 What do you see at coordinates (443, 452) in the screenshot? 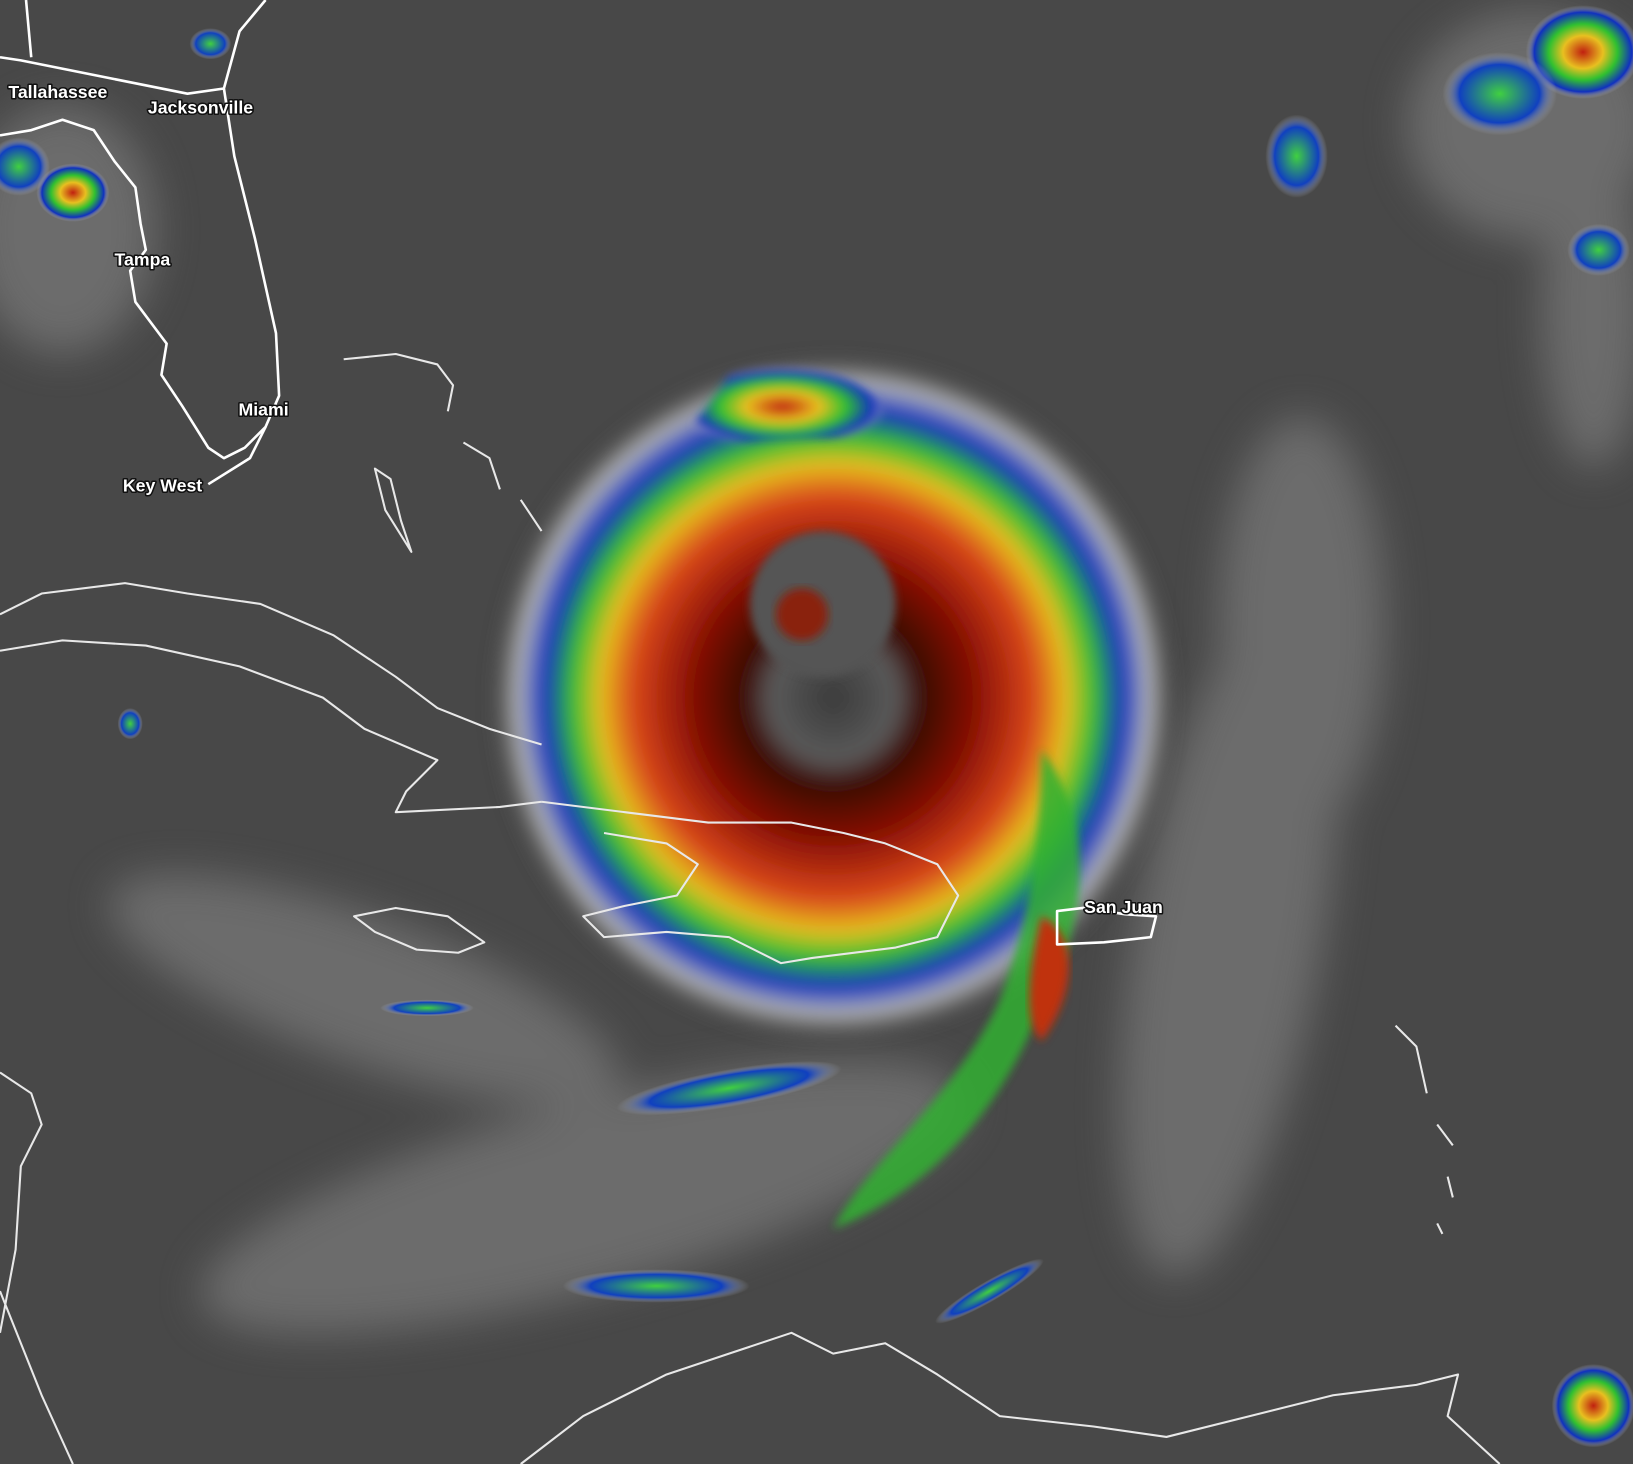
I see `bahamas-coast` at bounding box center [443, 452].